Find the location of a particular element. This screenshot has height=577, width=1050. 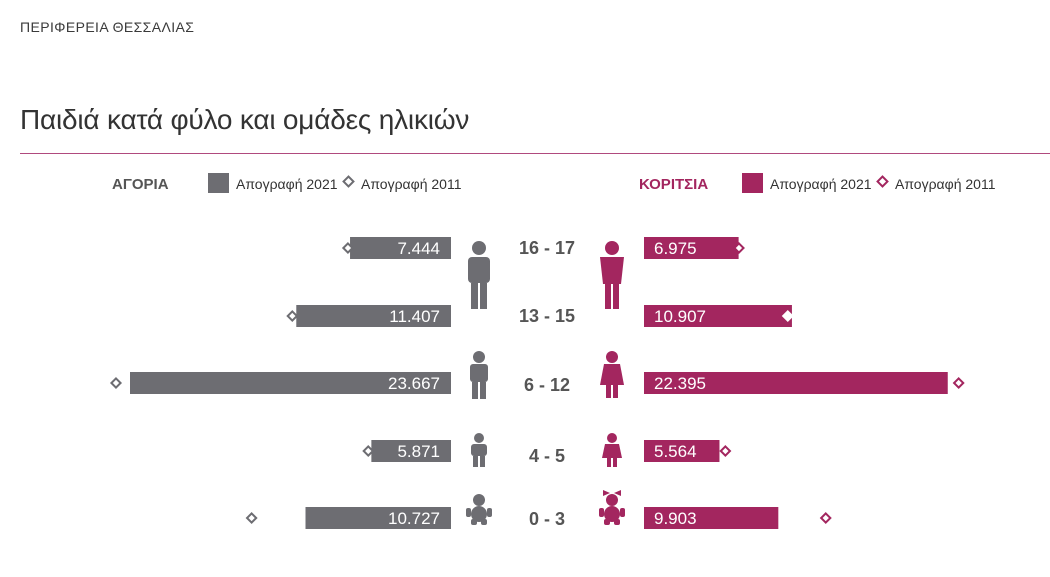

legend-boys-2011-marker is located at coordinates (348, 181).